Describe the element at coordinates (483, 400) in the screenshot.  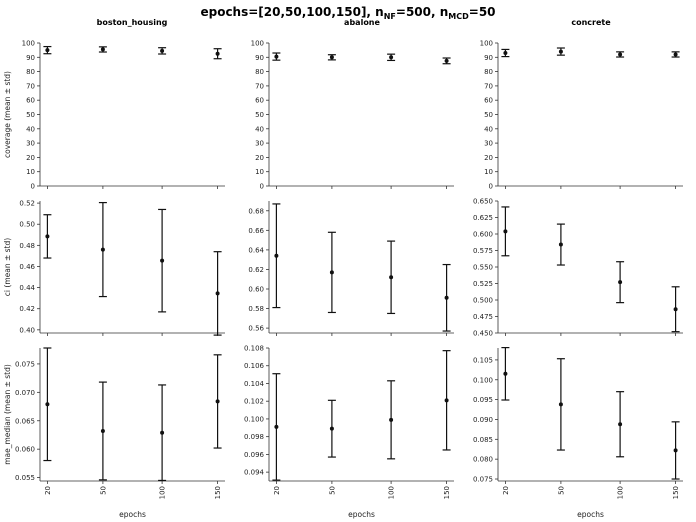
I see `y-tick-label: 0.095` at that location.